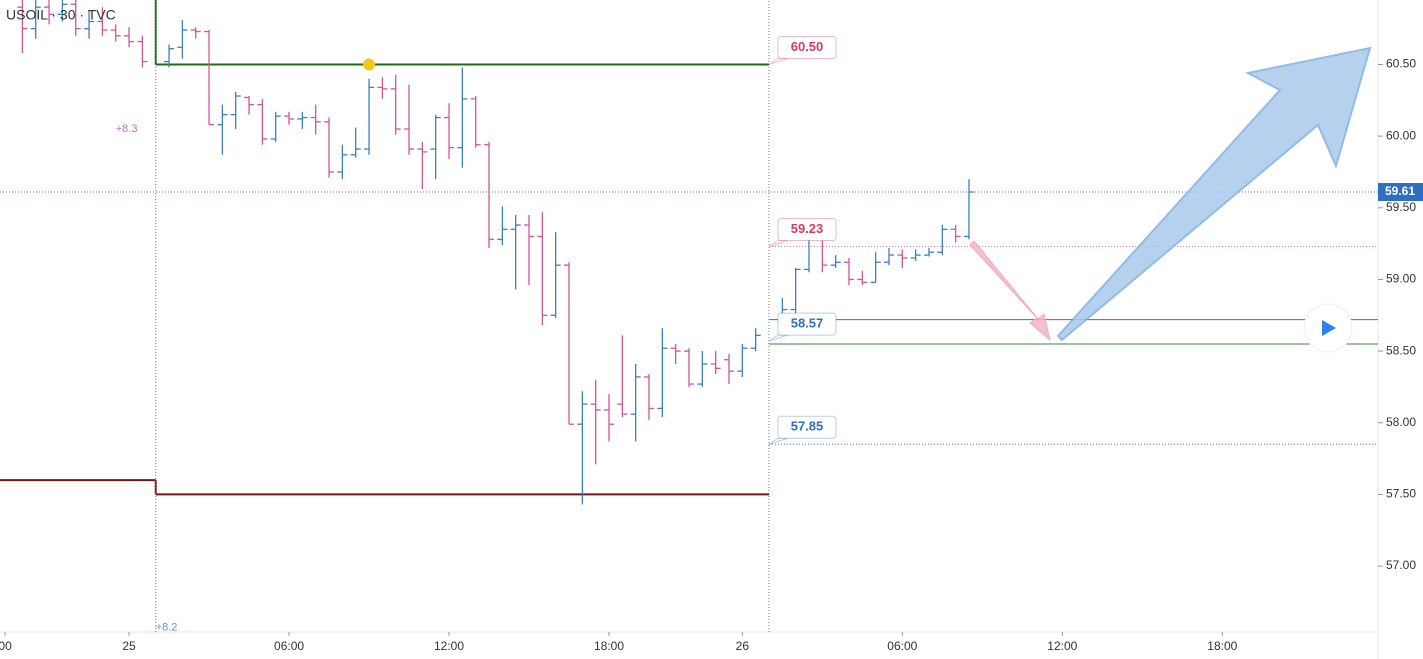 Image resolution: width=1423 pixels, height=659 pixels. I want to click on y-tick-label: 58.50, so click(1401, 350).